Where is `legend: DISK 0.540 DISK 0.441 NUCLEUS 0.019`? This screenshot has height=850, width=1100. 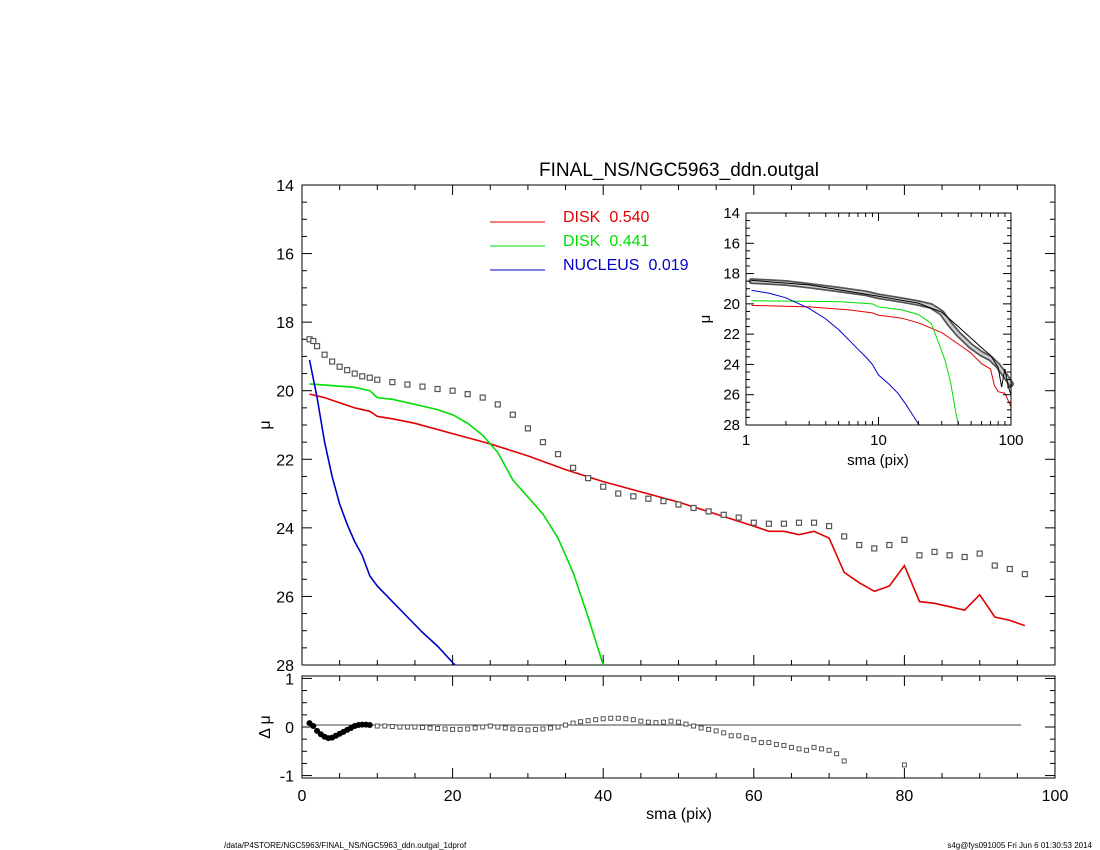 legend: DISK 0.540 DISK 0.441 NUCLEUS 0.019 is located at coordinates (589, 241).